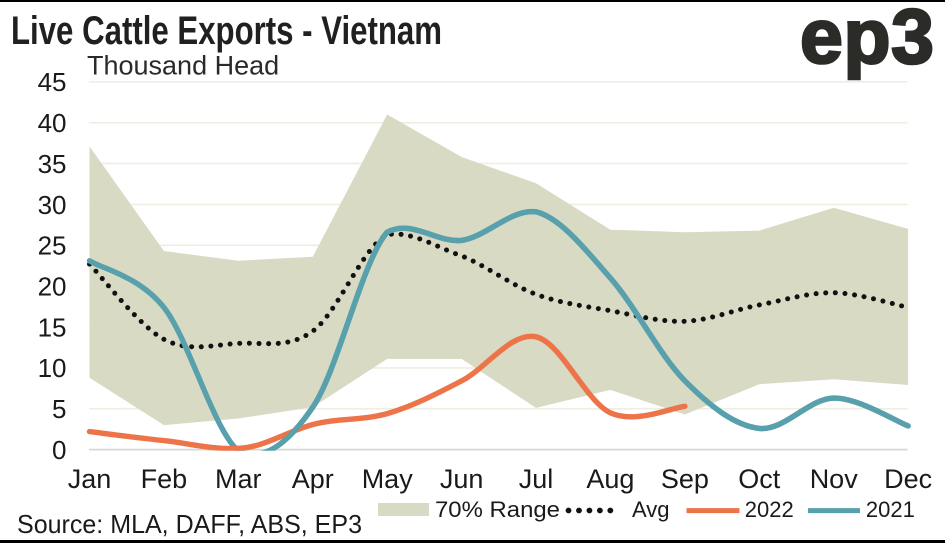  What do you see at coordinates (651, 509) in the screenshot?
I see `svg-text: Avg` at bounding box center [651, 509].